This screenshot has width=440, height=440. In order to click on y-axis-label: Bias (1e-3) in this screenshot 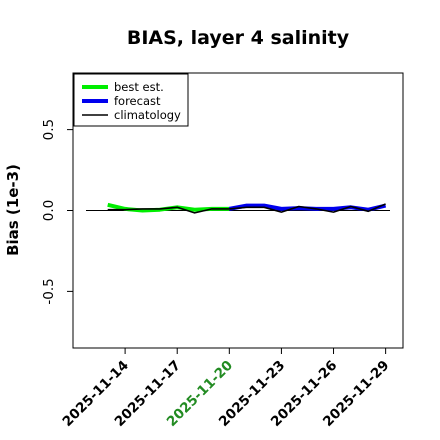, I will do `click(13, 210)`.